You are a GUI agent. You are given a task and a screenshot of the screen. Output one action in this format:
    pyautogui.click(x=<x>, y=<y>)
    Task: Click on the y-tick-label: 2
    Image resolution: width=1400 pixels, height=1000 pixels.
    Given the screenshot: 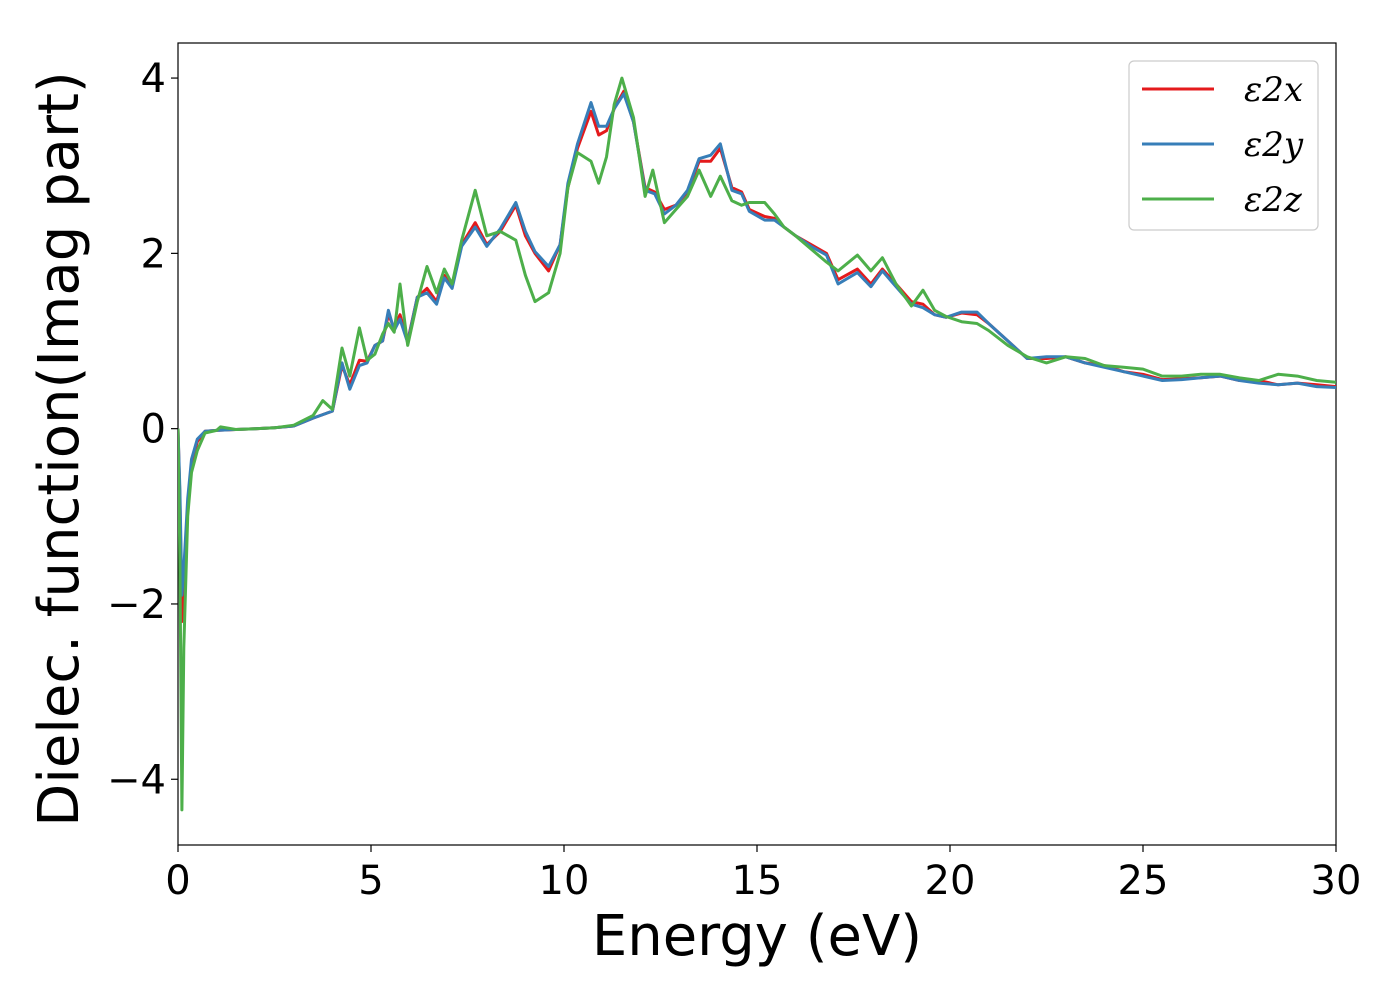 What is the action you would take?
    pyautogui.click(x=153, y=254)
    